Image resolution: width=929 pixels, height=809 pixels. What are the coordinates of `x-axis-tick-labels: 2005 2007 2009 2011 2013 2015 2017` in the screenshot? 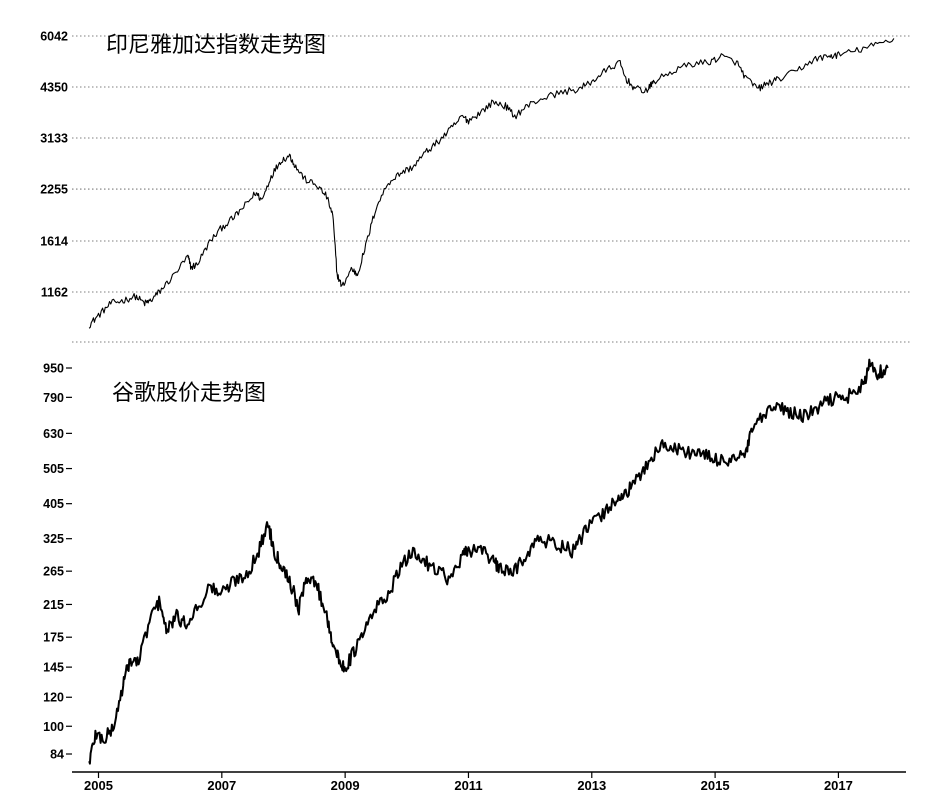 It's located at (468, 782).